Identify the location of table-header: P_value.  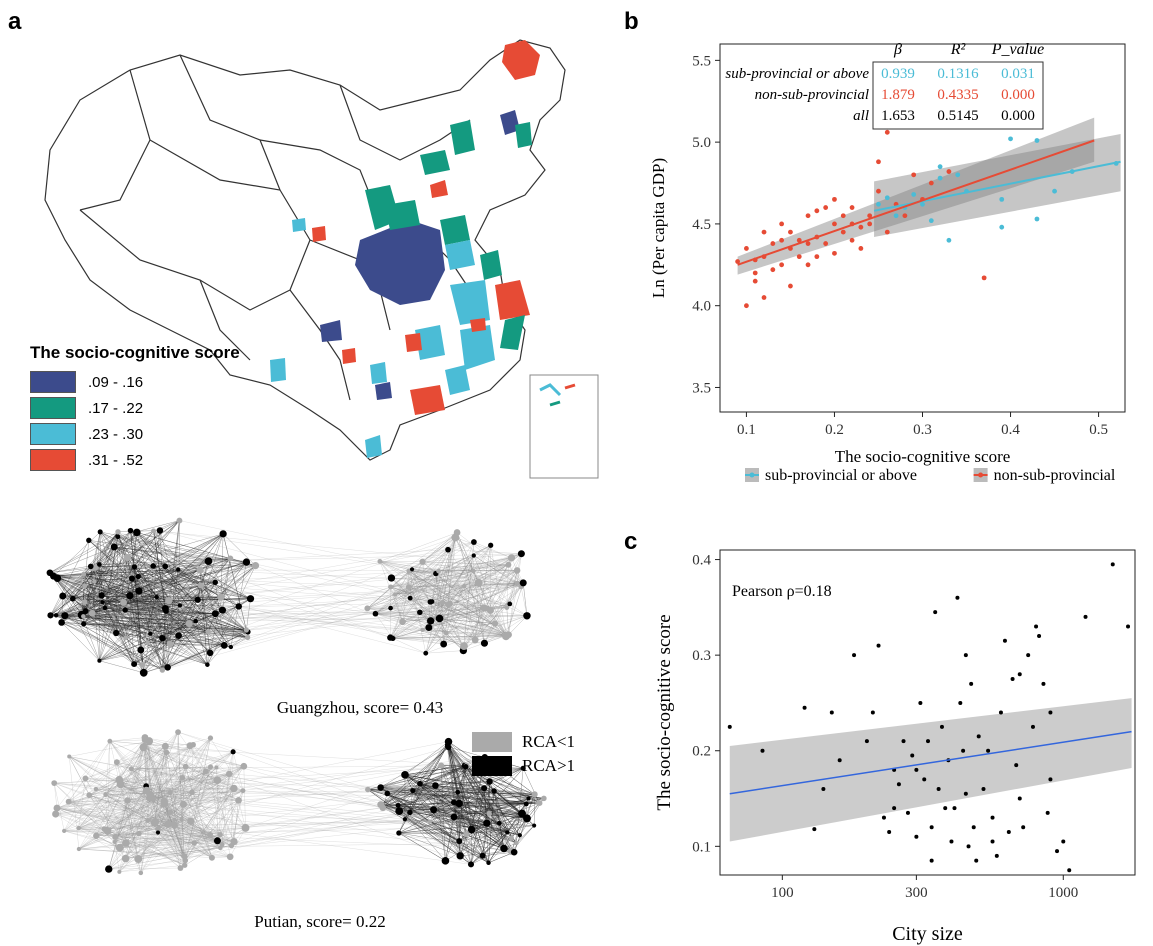
(1017, 49).